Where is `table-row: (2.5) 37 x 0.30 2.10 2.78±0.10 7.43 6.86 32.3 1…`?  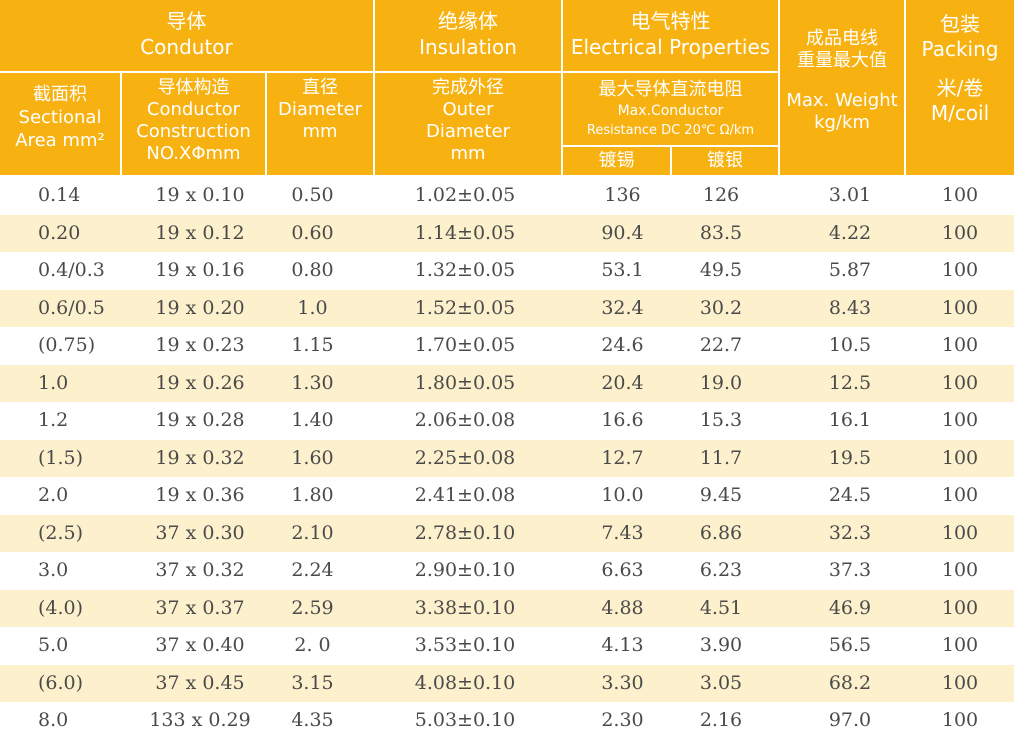
table-row: (2.5) 37 x 0.30 2.10 2.78±0.10 7.43 6.86 32.3 1… is located at coordinates (507, 533).